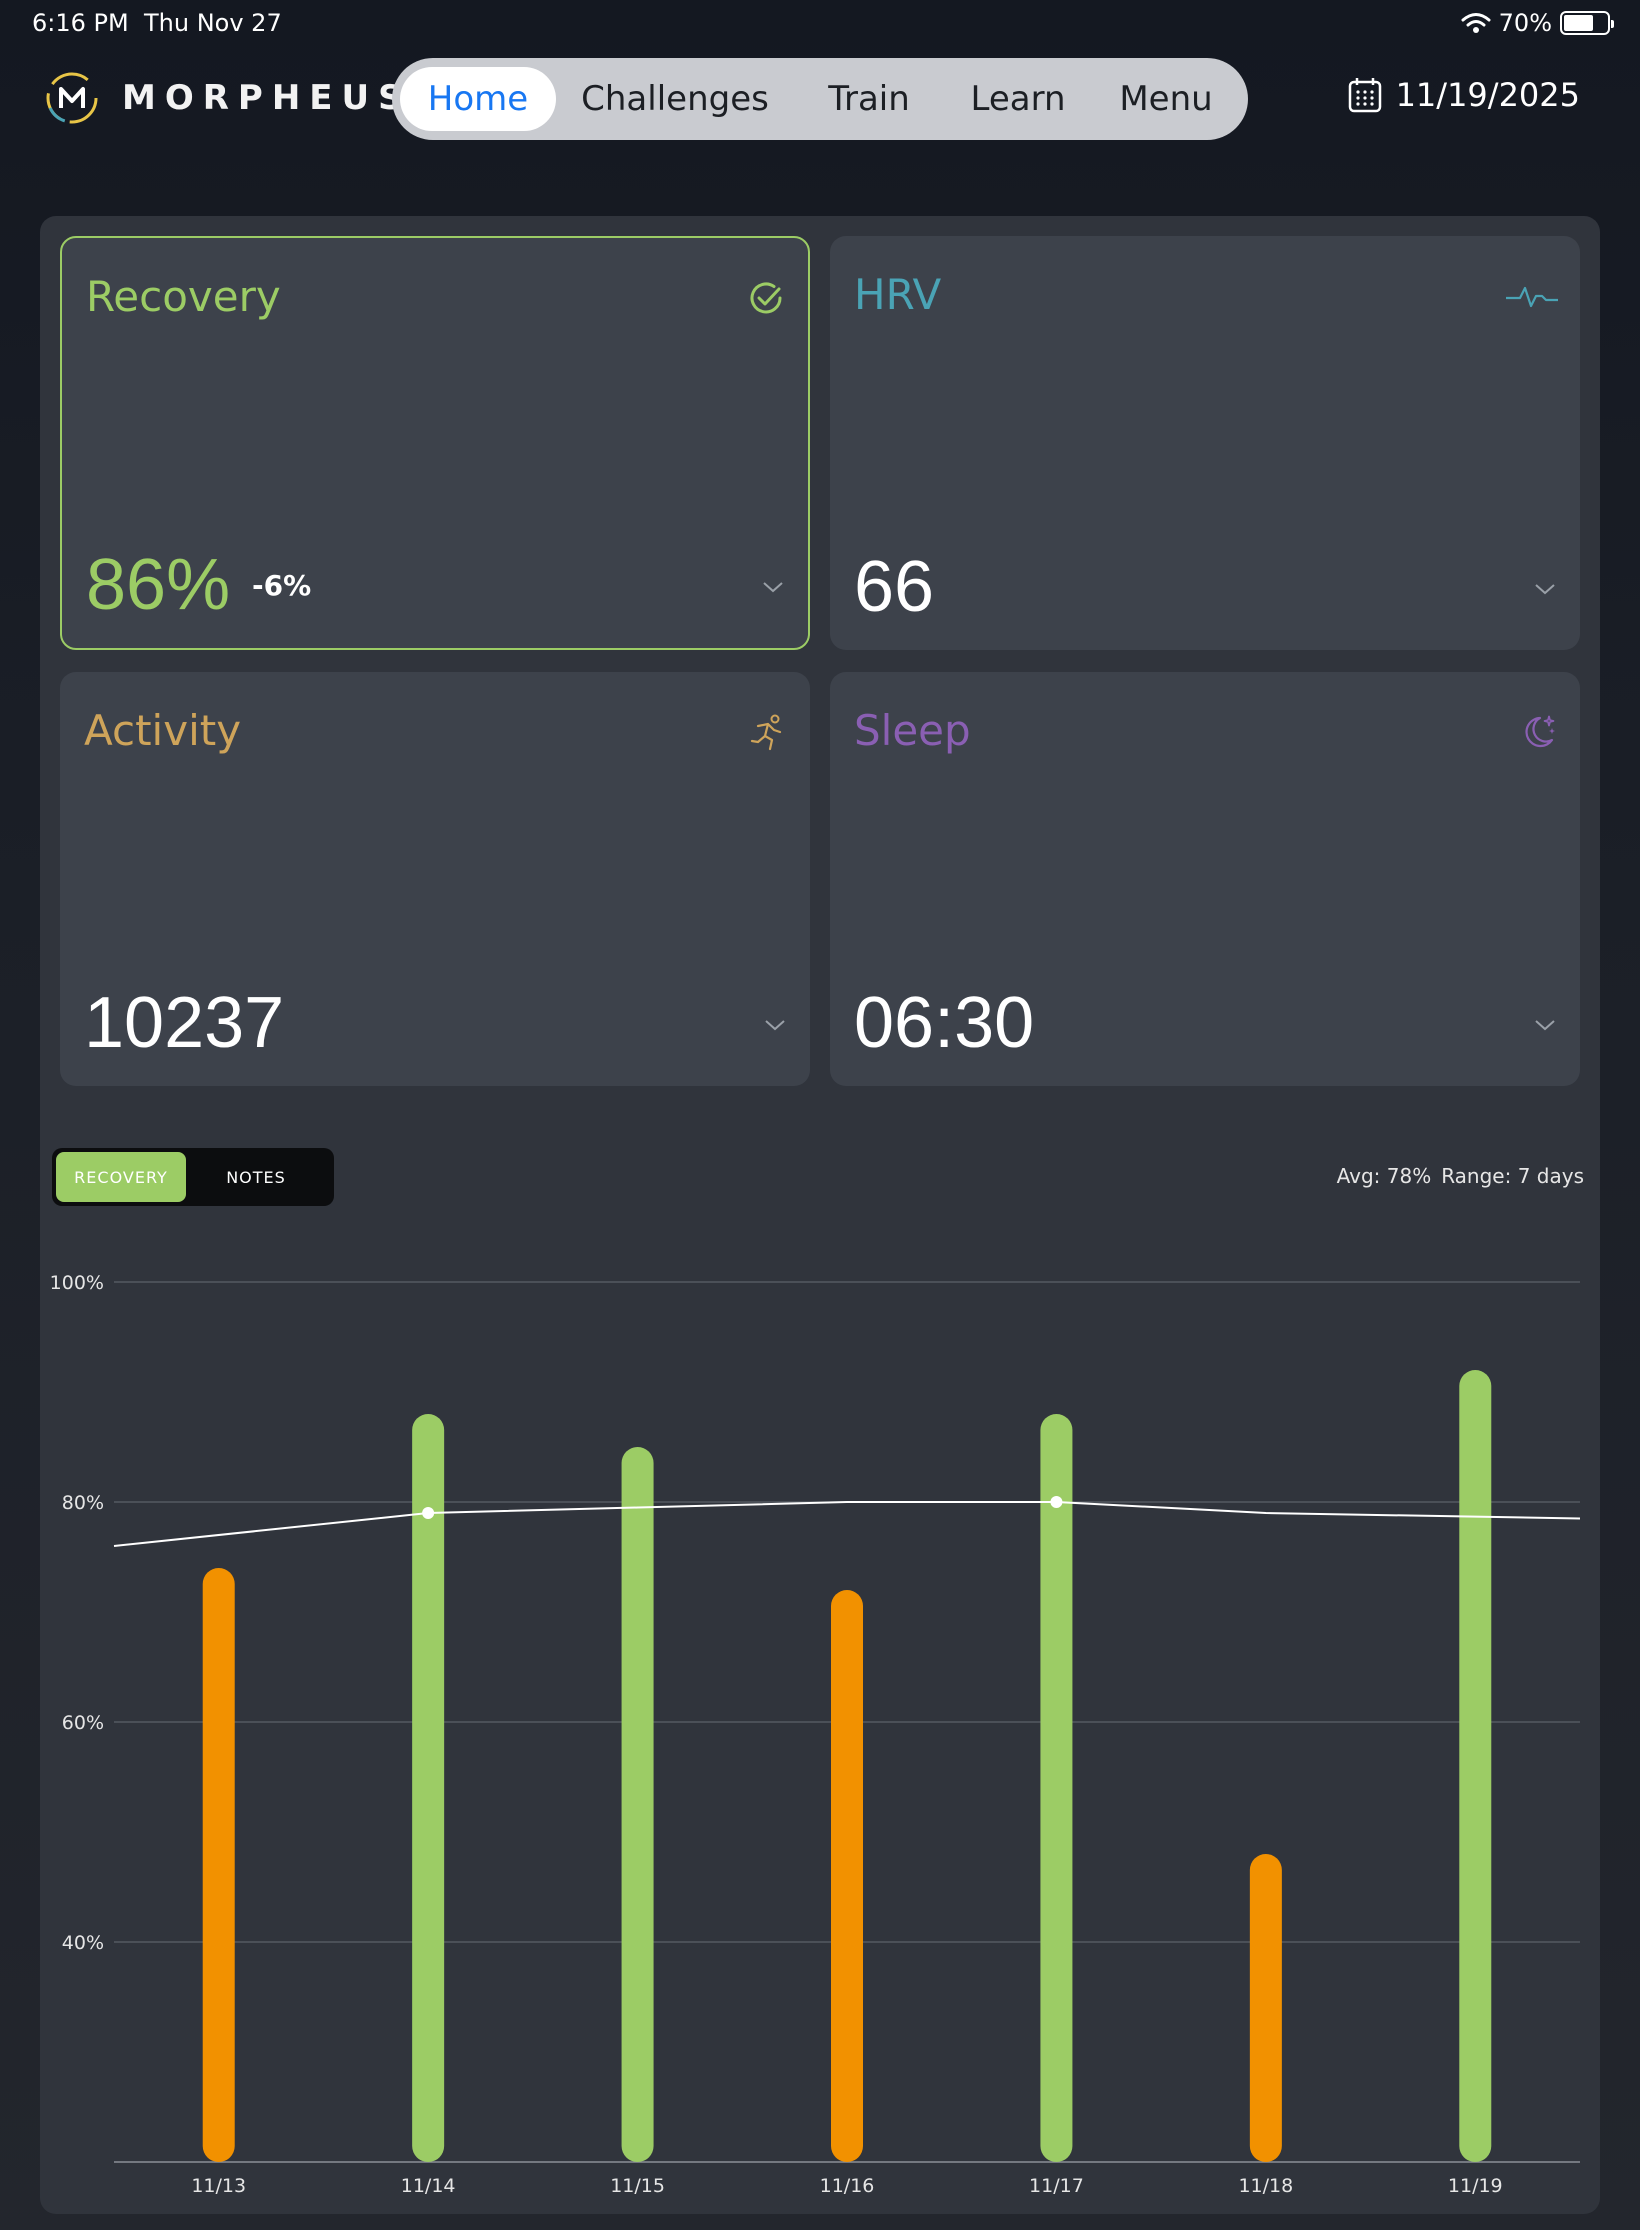 The width and height of the screenshot is (1640, 2230). What do you see at coordinates (256, 1177) in the screenshot?
I see `notes-tab: NOTES` at bounding box center [256, 1177].